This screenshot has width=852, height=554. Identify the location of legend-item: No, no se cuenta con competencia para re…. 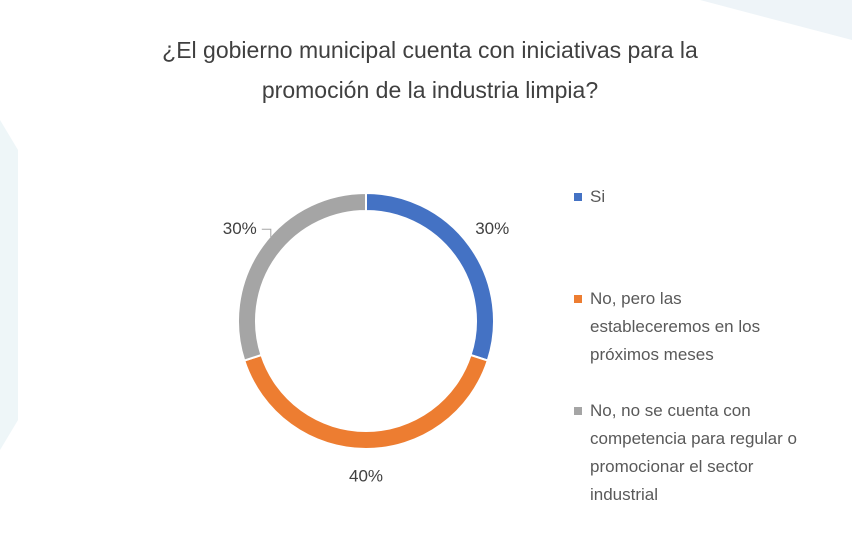
(687, 453).